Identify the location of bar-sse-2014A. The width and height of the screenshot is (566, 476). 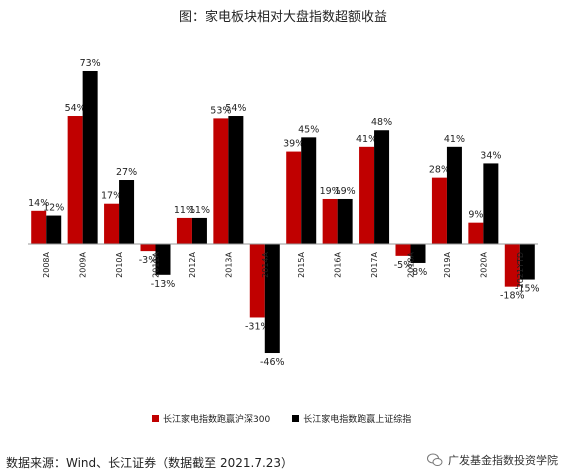
(272, 299).